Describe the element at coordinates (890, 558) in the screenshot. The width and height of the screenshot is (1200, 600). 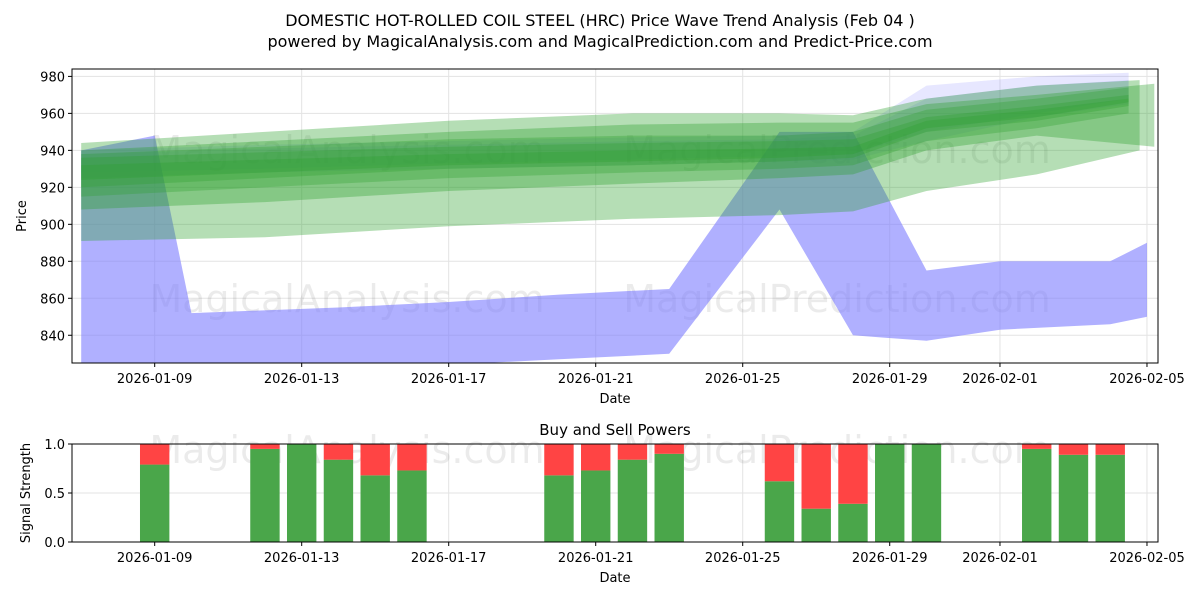
I see `signal-xtick-label: 2026-01-29` at that location.